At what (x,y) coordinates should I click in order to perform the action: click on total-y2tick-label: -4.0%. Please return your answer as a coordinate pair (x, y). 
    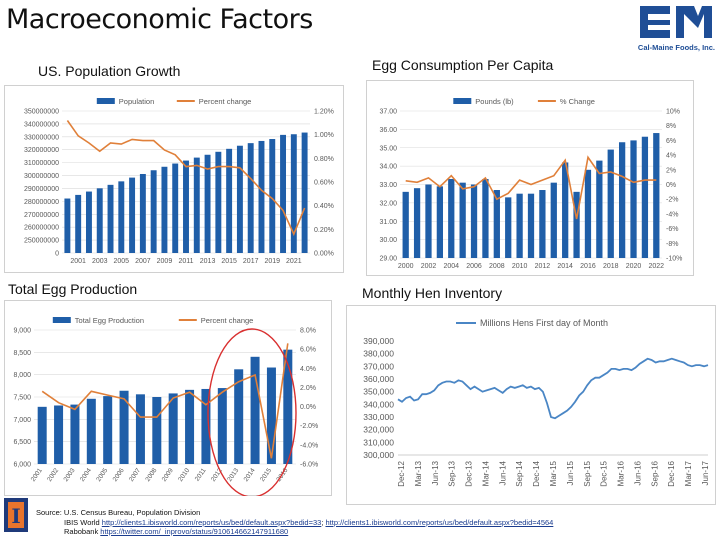
    Looking at the image, I should click on (309, 445).